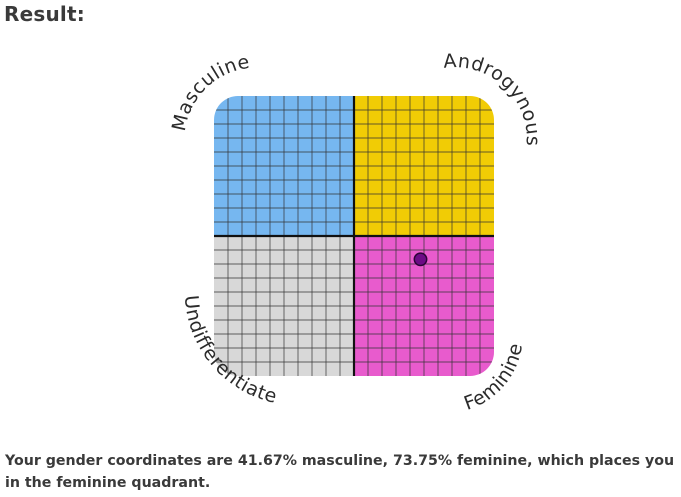 This screenshot has width=681, height=497. What do you see at coordinates (44, 14) in the screenshot?
I see `result-heading: Result:` at bounding box center [44, 14].